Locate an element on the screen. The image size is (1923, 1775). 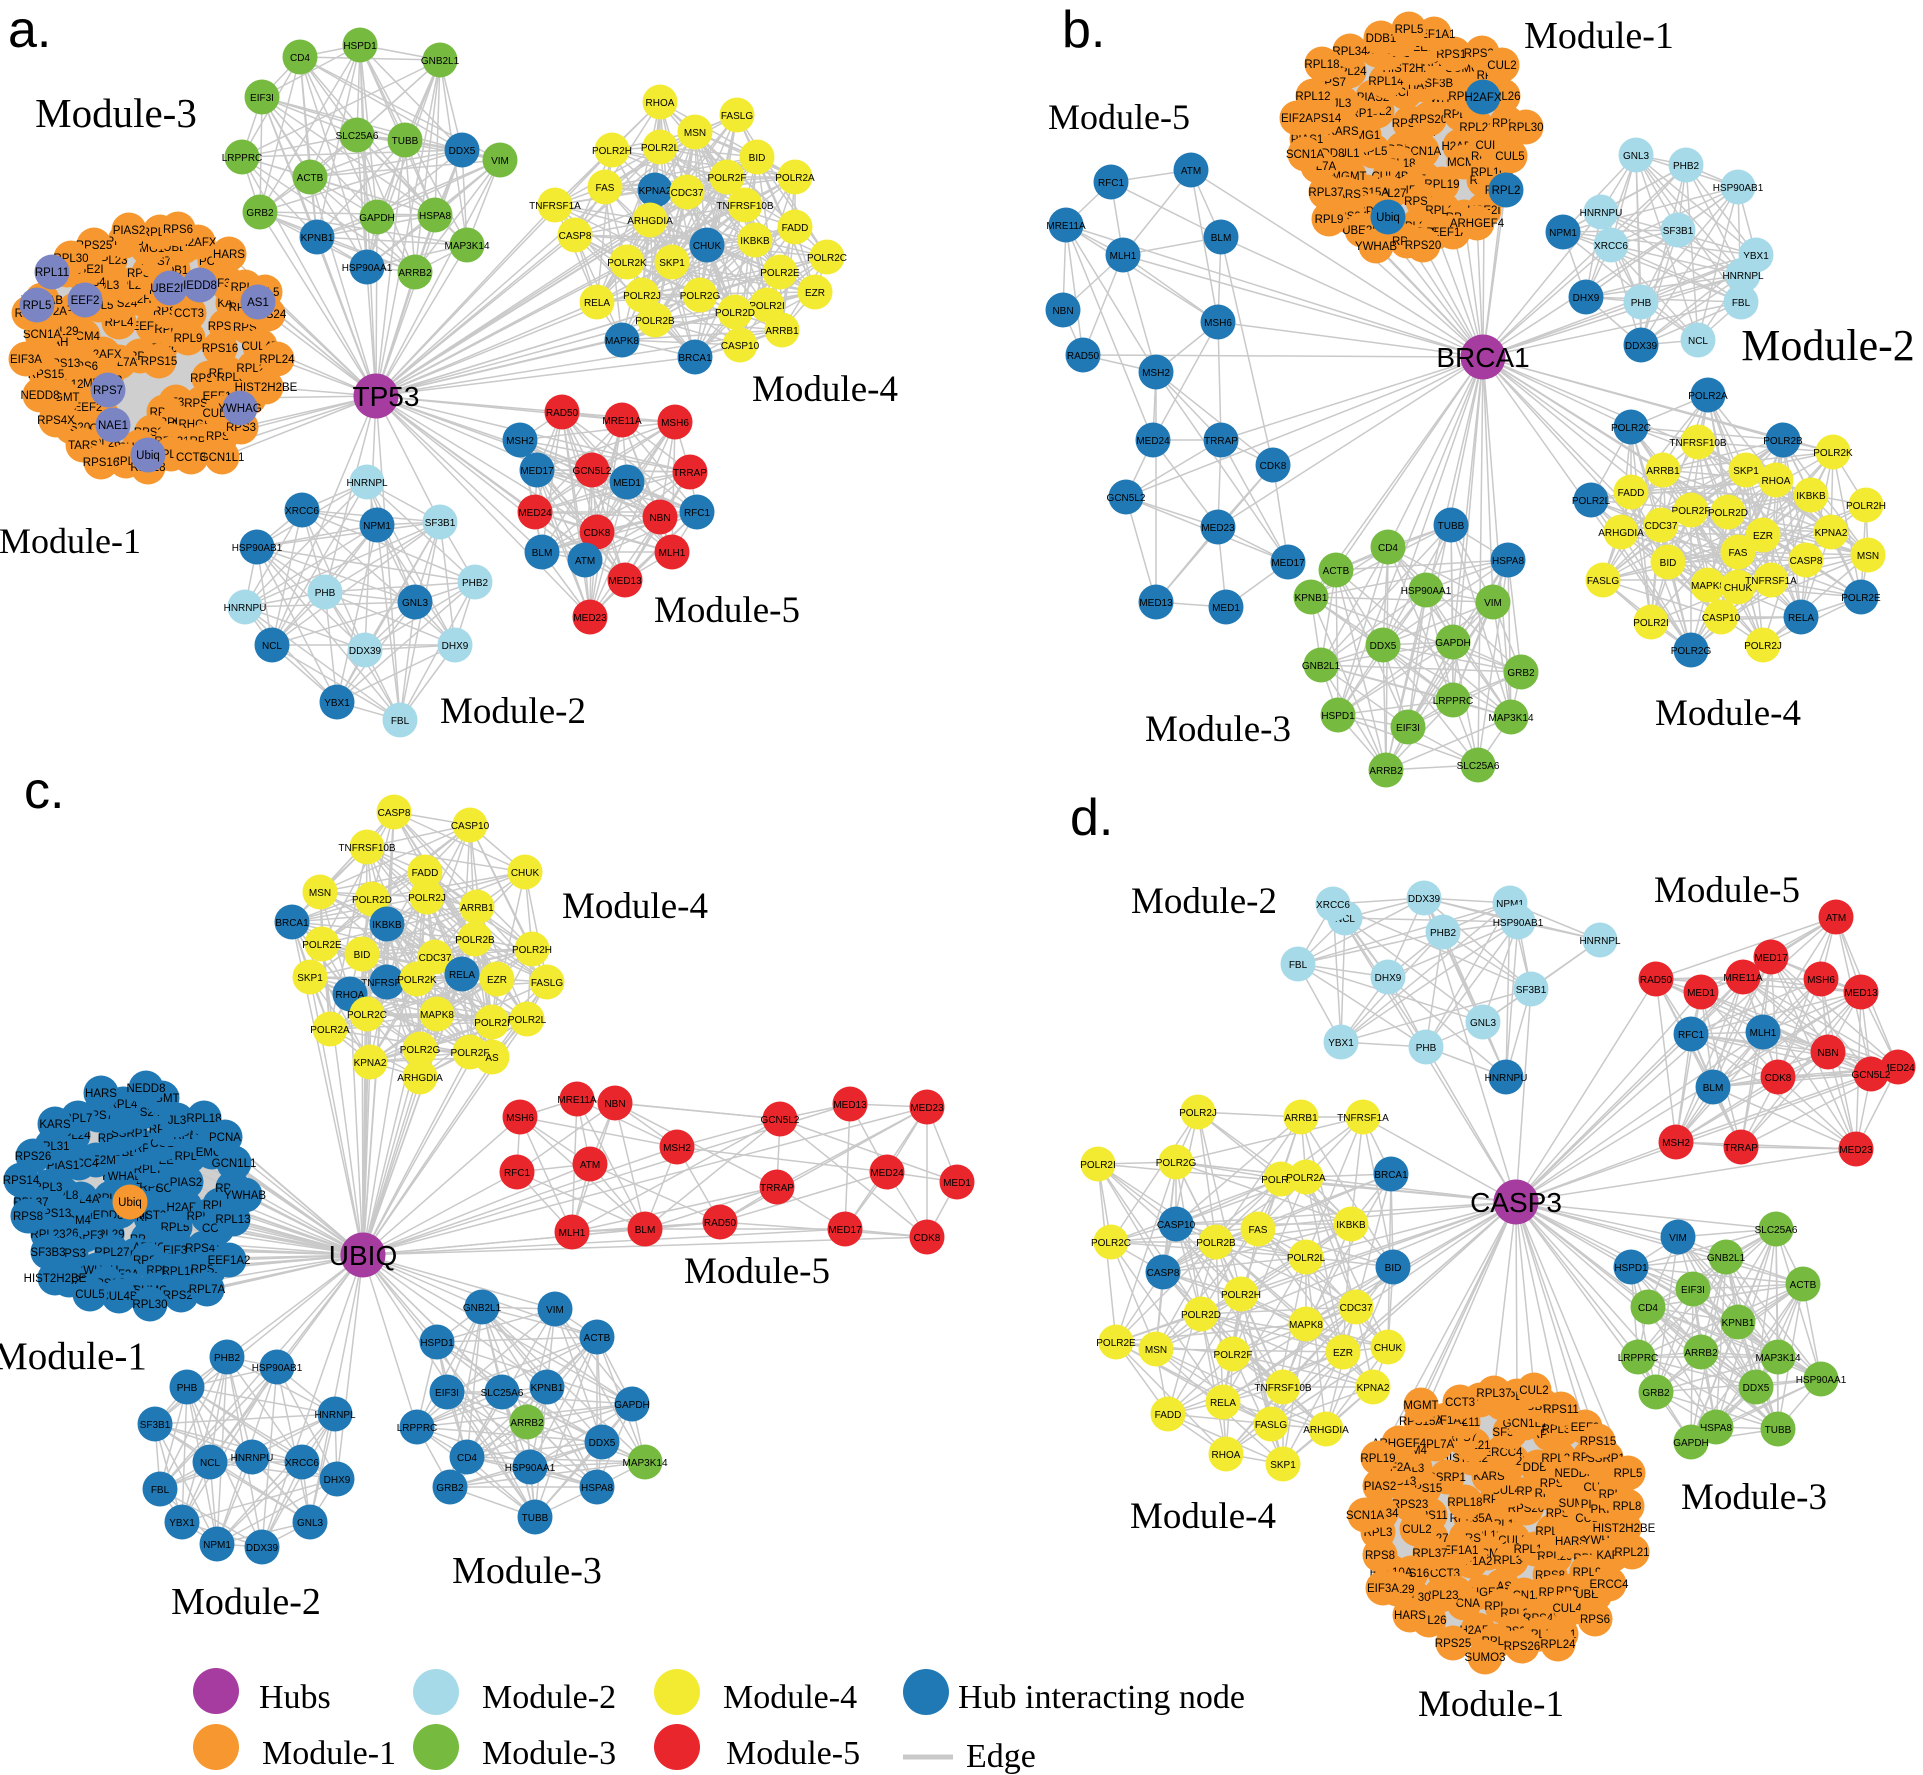
svg-text: GRB2 is located at coordinates (1521, 673).